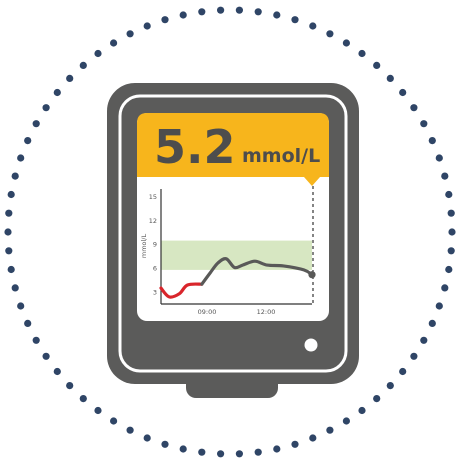  What do you see at coordinates (181, 290) in the screenshot?
I see `low-glucose-line` at bounding box center [181, 290].